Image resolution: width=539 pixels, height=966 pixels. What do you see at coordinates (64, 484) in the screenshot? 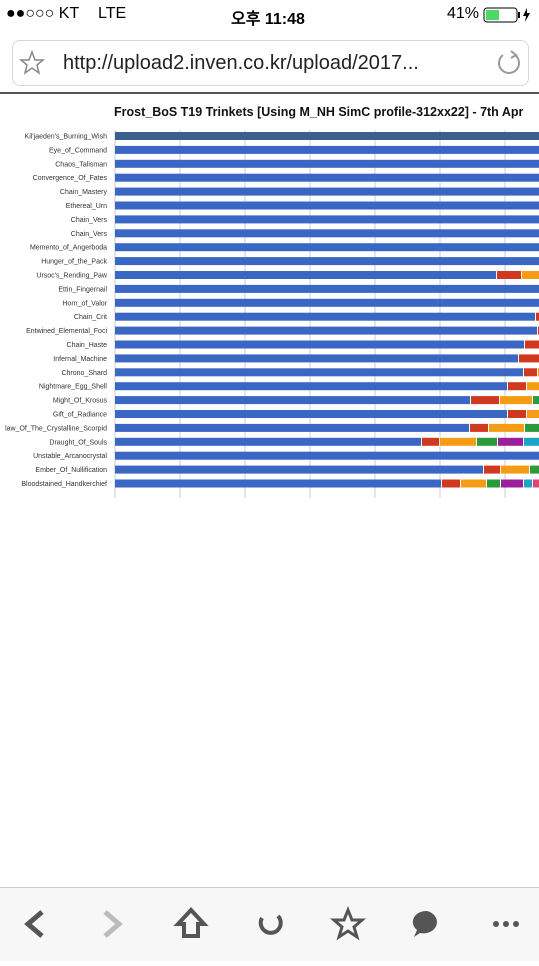
I see `row-label: Bloodstained_Handkerchief` at bounding box center [64, 484].